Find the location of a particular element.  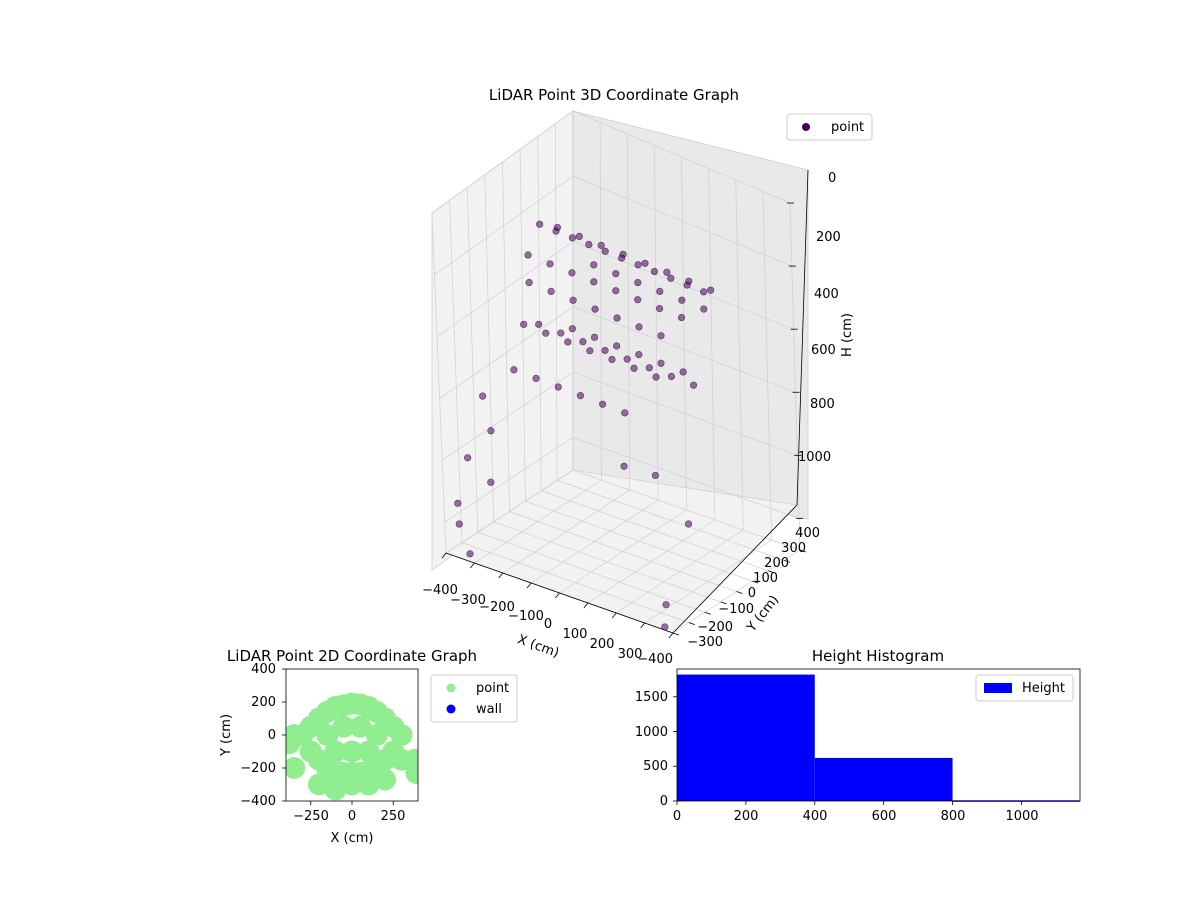

y-tick-label: 300 is located at coordinates (793, 548).